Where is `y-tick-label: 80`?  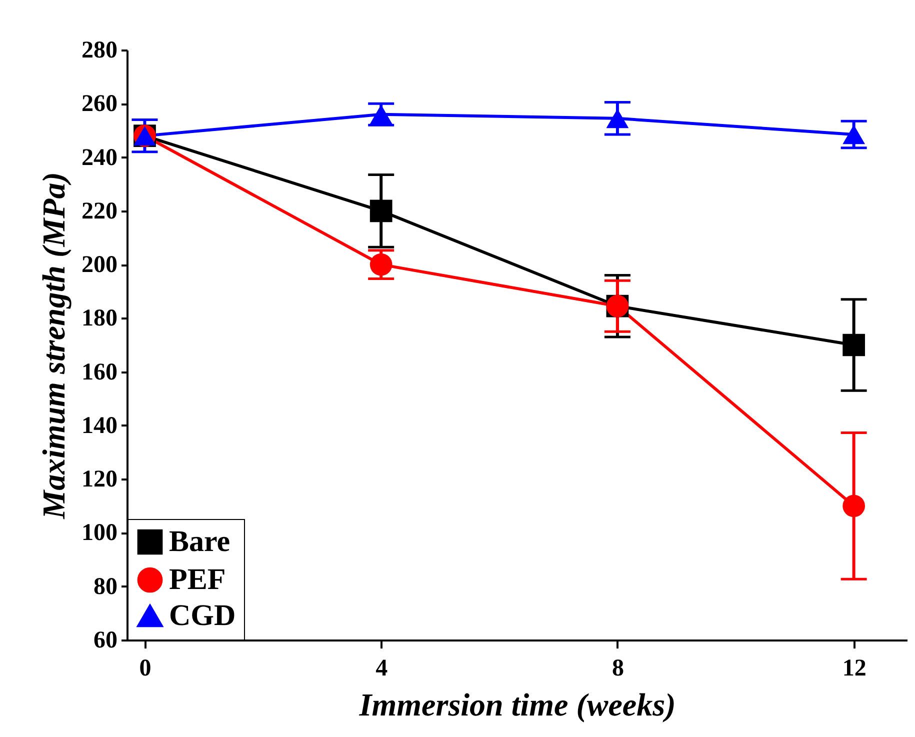
y-tick-label: 80 is located at coordinates (106, 587).